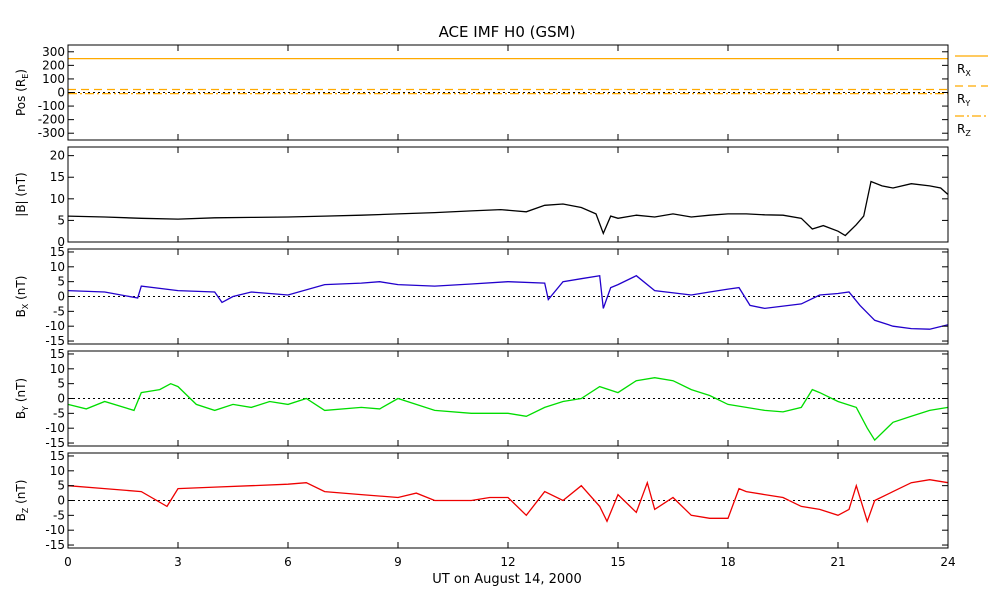  What do you see at coordinates (61, 93) in the screenshot?
I see `y-tick-label-pos-3: 0` at bounding box center [61, 93].